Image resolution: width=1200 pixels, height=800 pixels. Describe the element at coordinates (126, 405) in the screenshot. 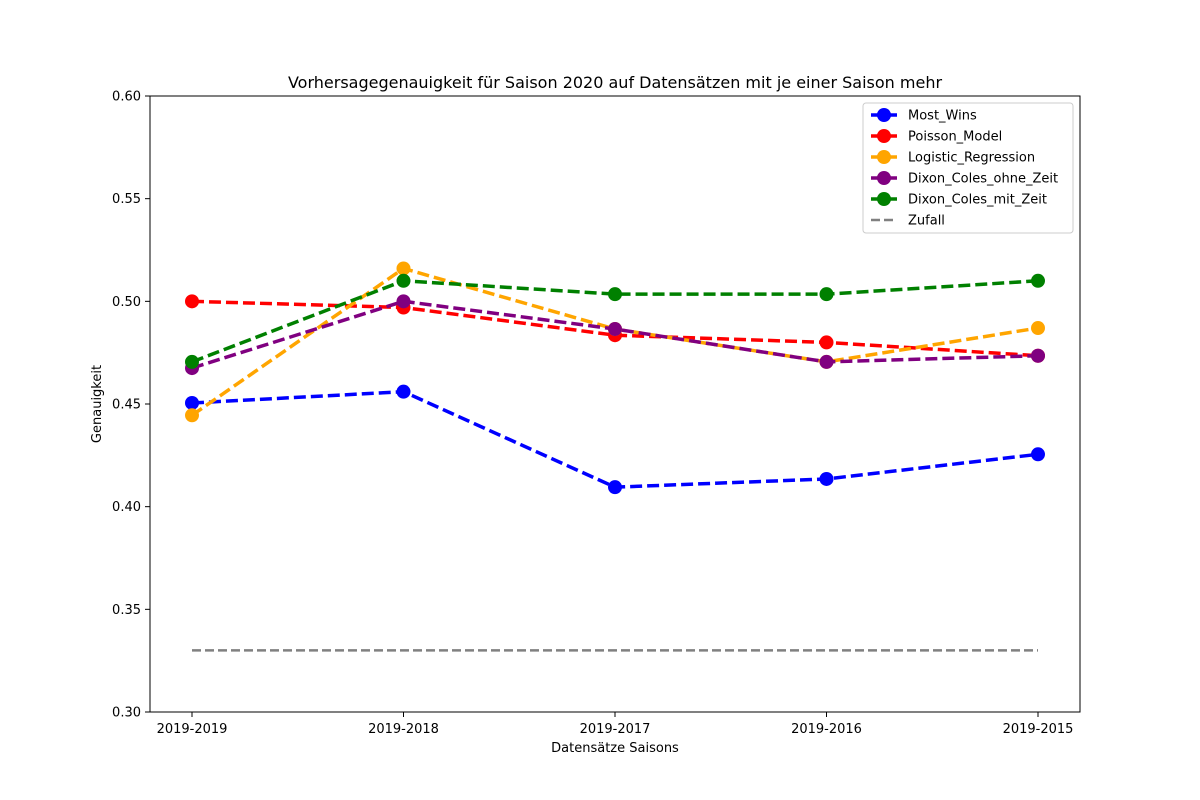

I see `y-tick-label: 0.45` at that location.